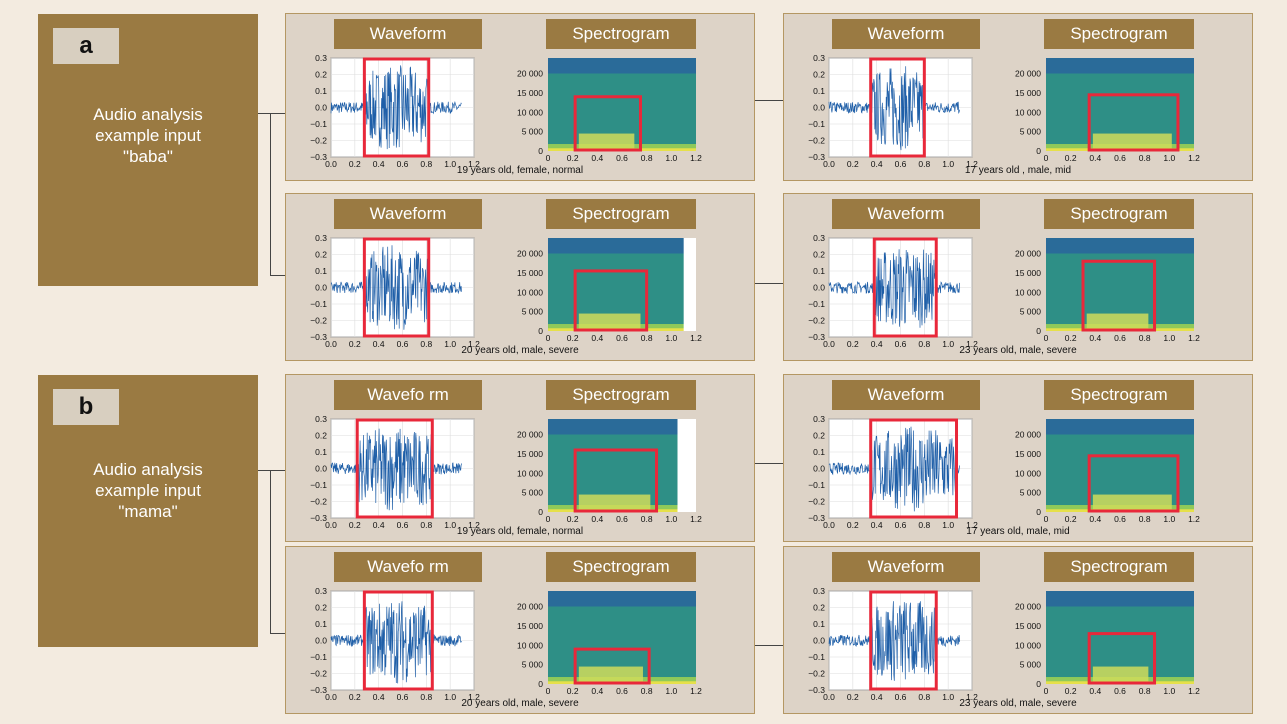  I want to click on panel-subtitle: 20 years old, male, severe, so click(520, 703).